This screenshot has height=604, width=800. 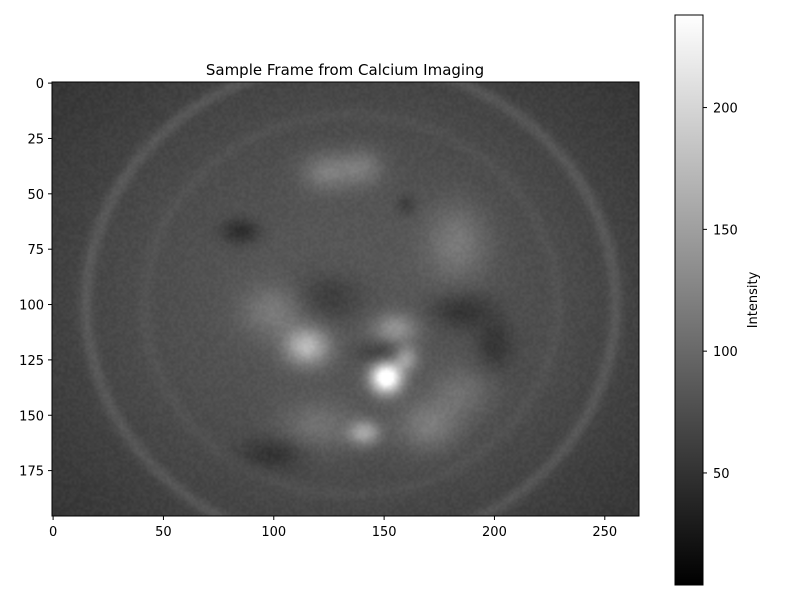 What do you see at coordinates (725, 109) in the screenshot?
I see `colorbar-tick-label: 200` at bounding box center [725, 109].